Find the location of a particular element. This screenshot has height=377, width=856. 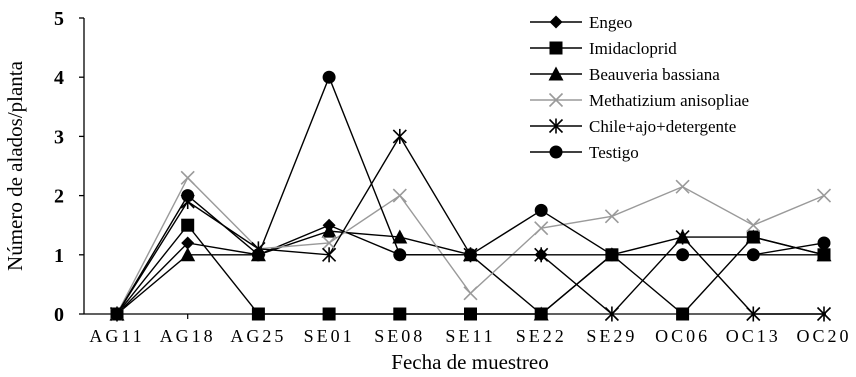

legend-label: Engeo is located at coordinates (610, 22).